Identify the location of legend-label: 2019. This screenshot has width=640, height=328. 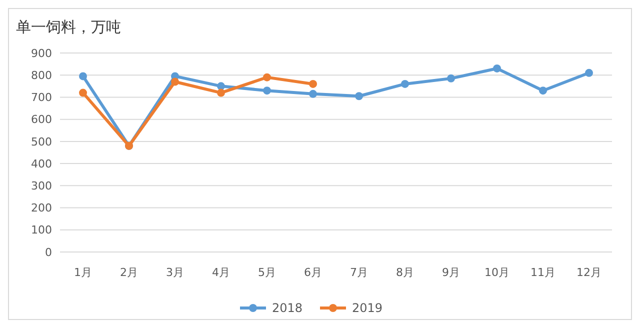
(367, 308).